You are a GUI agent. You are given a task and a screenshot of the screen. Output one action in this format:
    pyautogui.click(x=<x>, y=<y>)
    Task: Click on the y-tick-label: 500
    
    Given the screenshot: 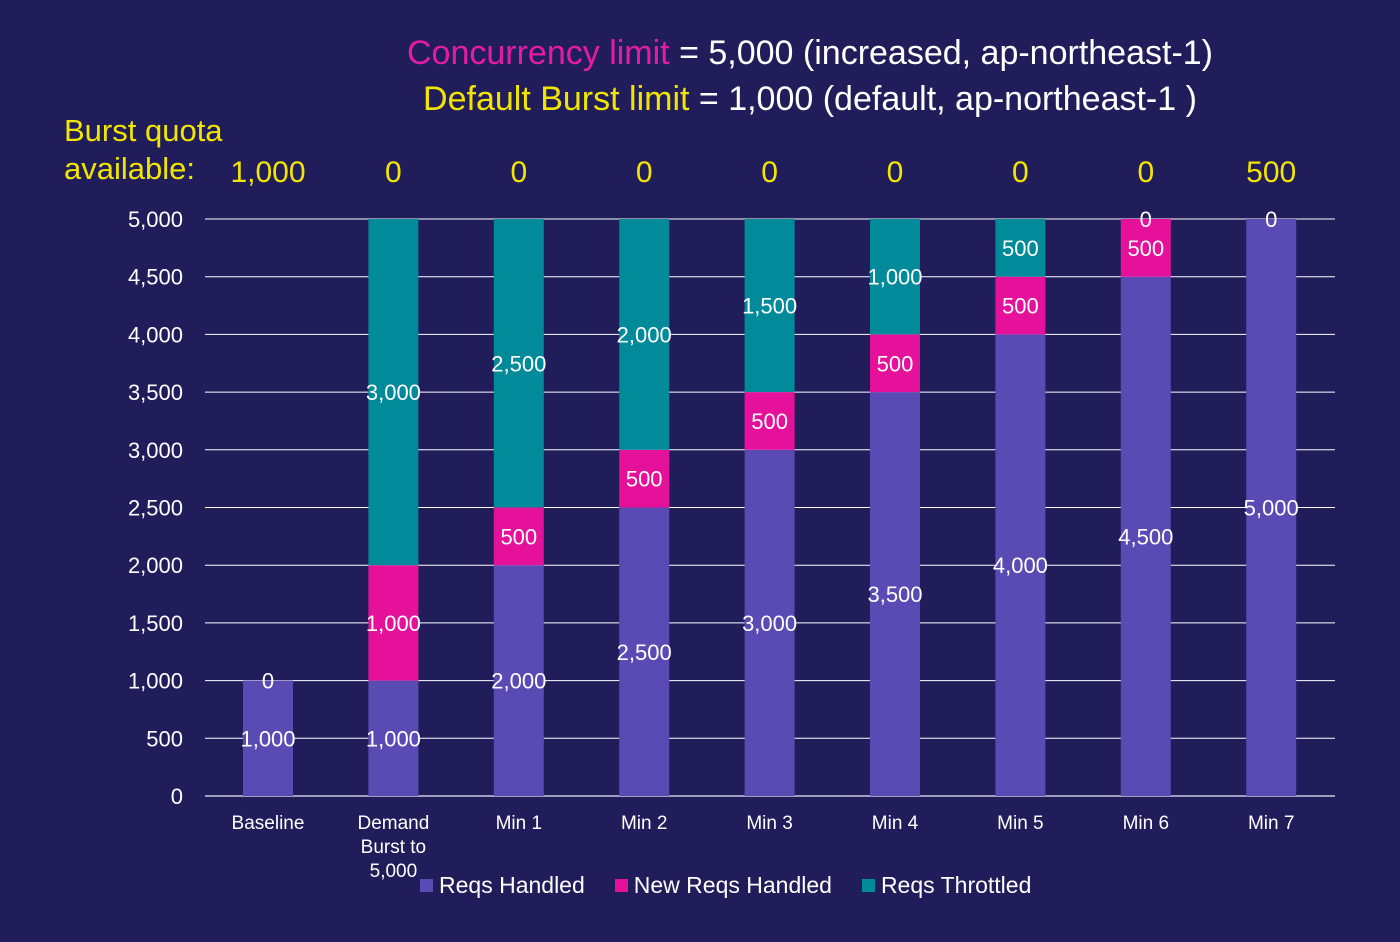 What is the action you would take?
    pyautogui.click(x=164, y=738)
    